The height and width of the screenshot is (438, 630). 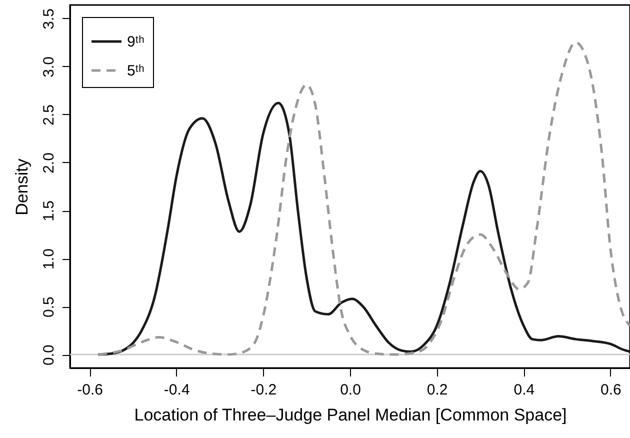 What do you see at coordinates (611, 390) in the screenshot?
I see `x-tick-label: 0.6` at bounding box center [611, 390].